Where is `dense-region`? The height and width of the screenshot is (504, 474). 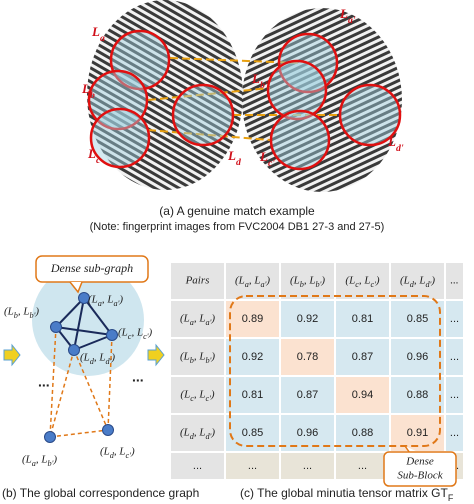 dense-region is located at coordinates (88, 320).